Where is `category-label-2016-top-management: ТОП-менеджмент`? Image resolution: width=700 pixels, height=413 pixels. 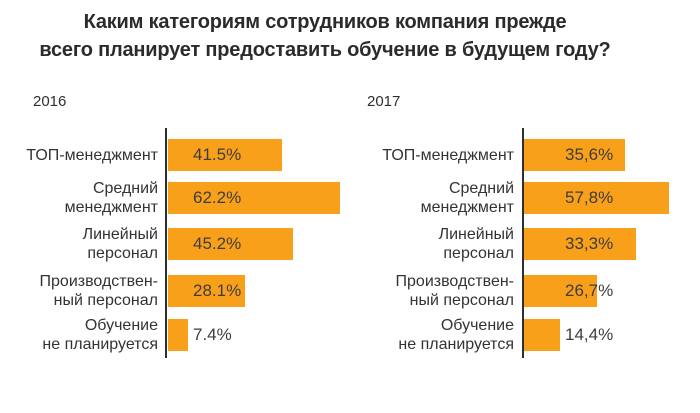 category-label-2016-top-management: ТОП-менеджмент is located at coordinates (92, 155).